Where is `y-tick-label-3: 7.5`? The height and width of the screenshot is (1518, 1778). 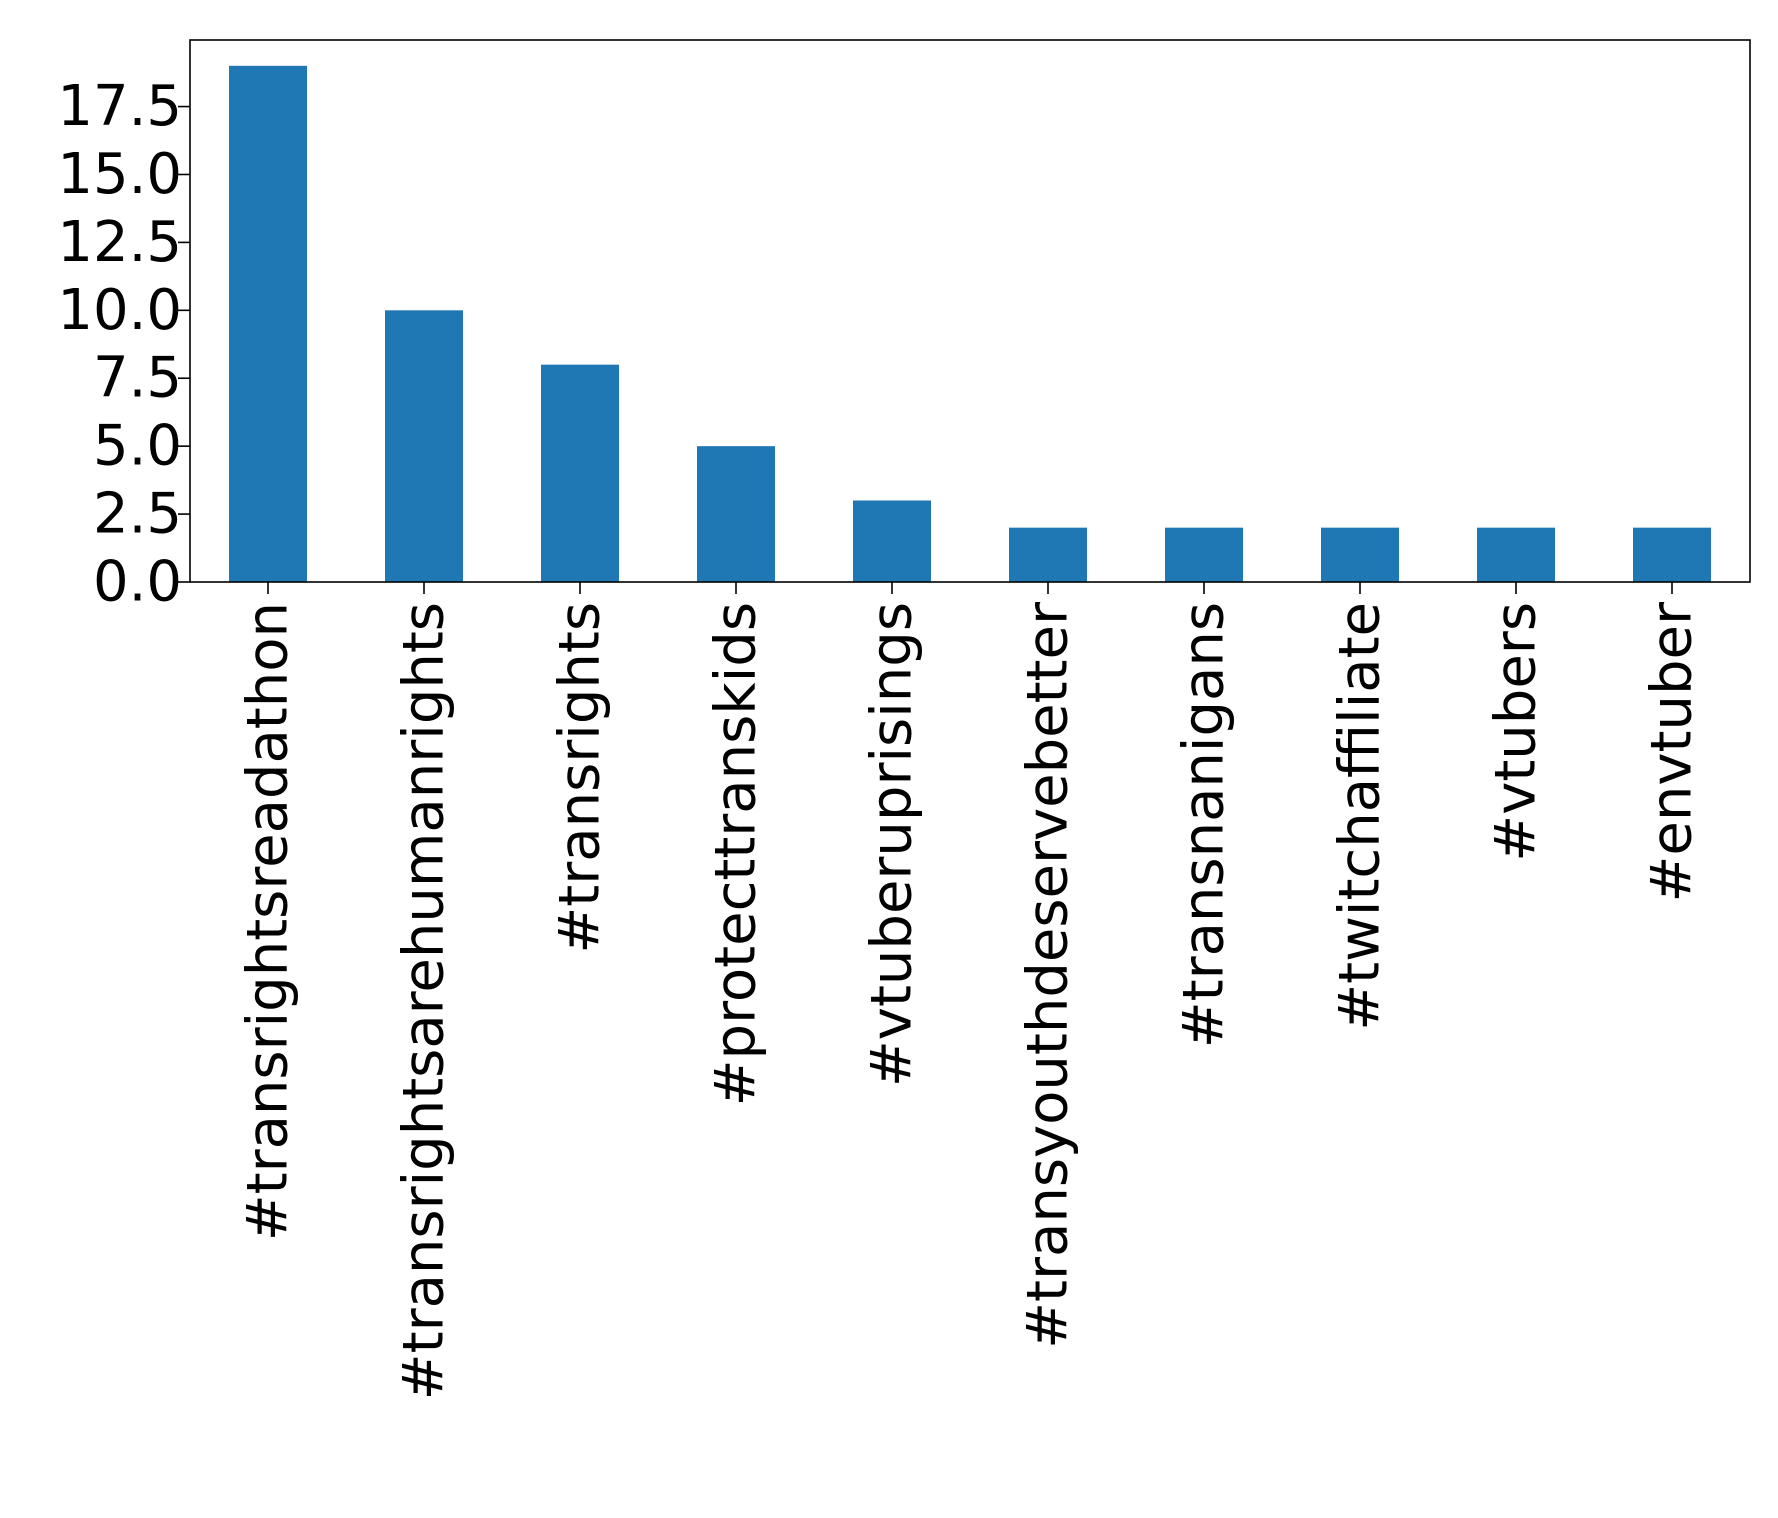 y-tick-label-3: 7.5 is located at coordinates (137, 378).